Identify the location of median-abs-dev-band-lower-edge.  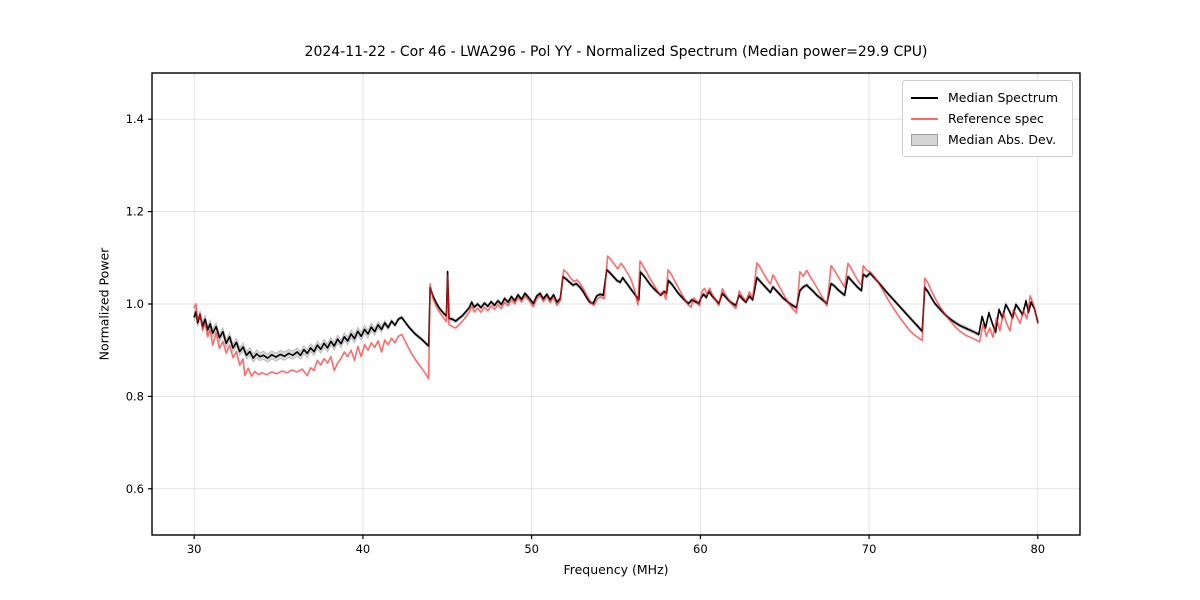
(616, 316).